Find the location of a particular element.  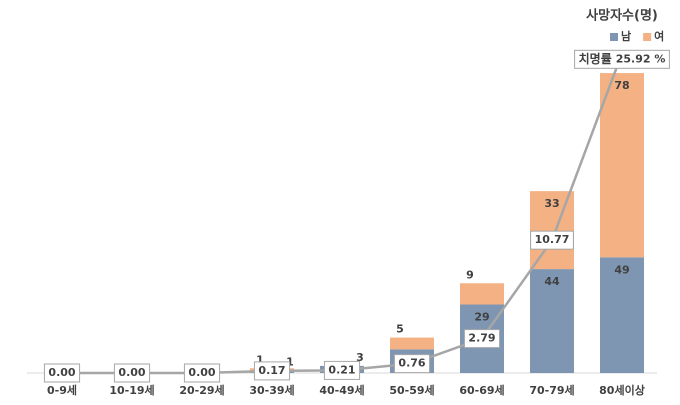

data-label: 3 is located at coordinates (360, 357).